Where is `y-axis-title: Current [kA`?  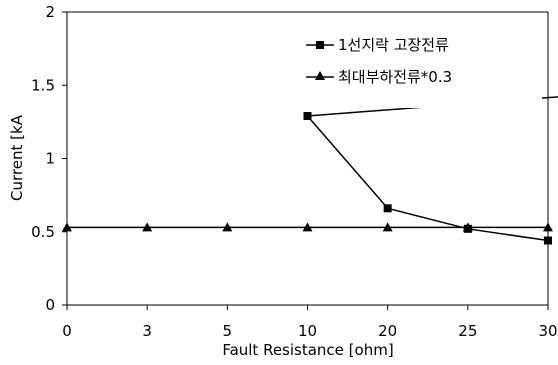 y-axis-title: Current [kA is located at coordinates (17, 157).